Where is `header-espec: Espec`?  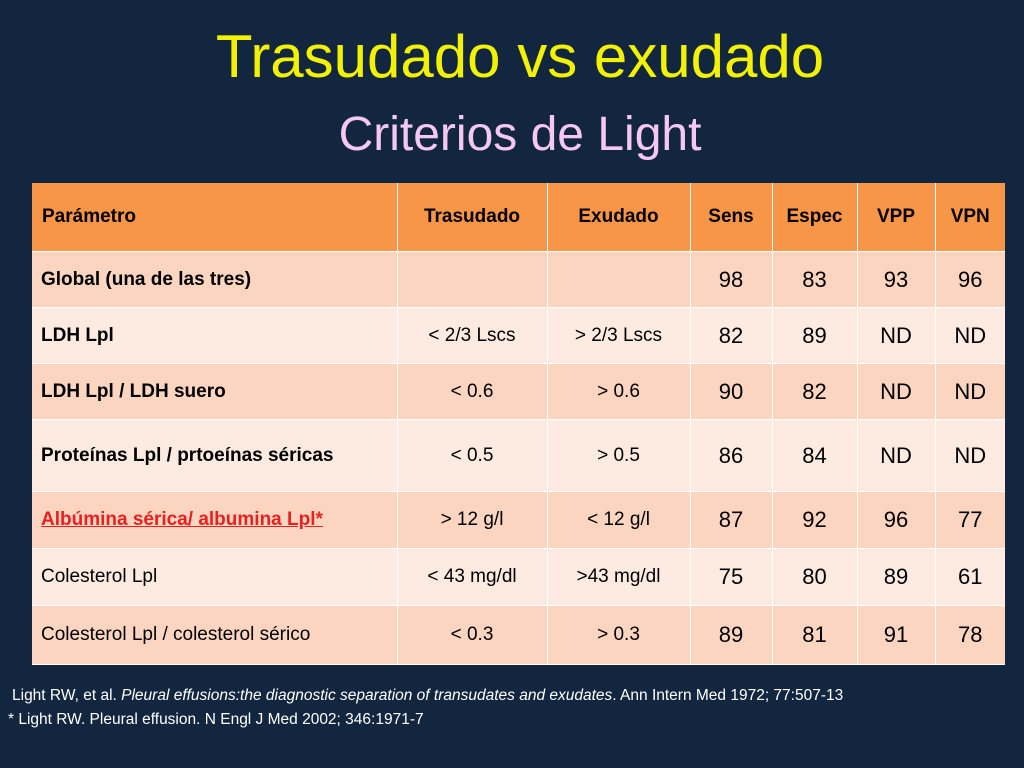
header-espec: Espec is located at coordinates (815, 217).